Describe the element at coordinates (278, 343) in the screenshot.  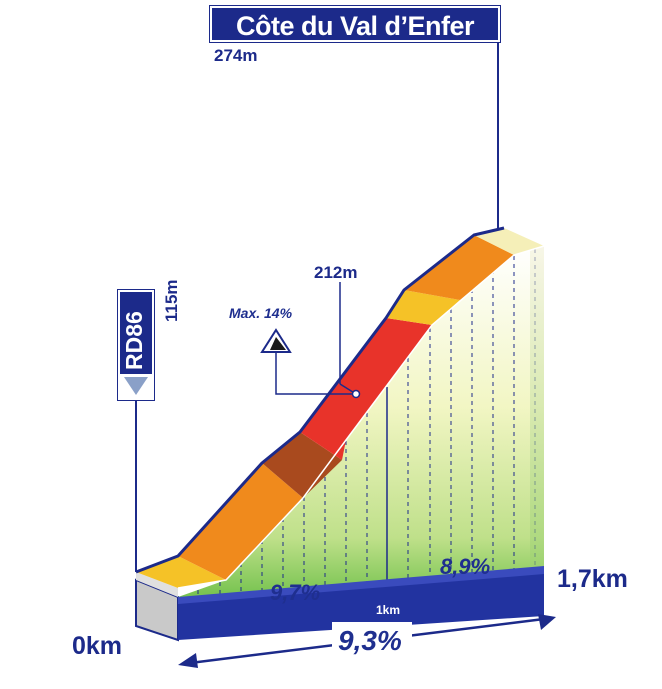
I see `steep-gradient-icon-fill` at that location.